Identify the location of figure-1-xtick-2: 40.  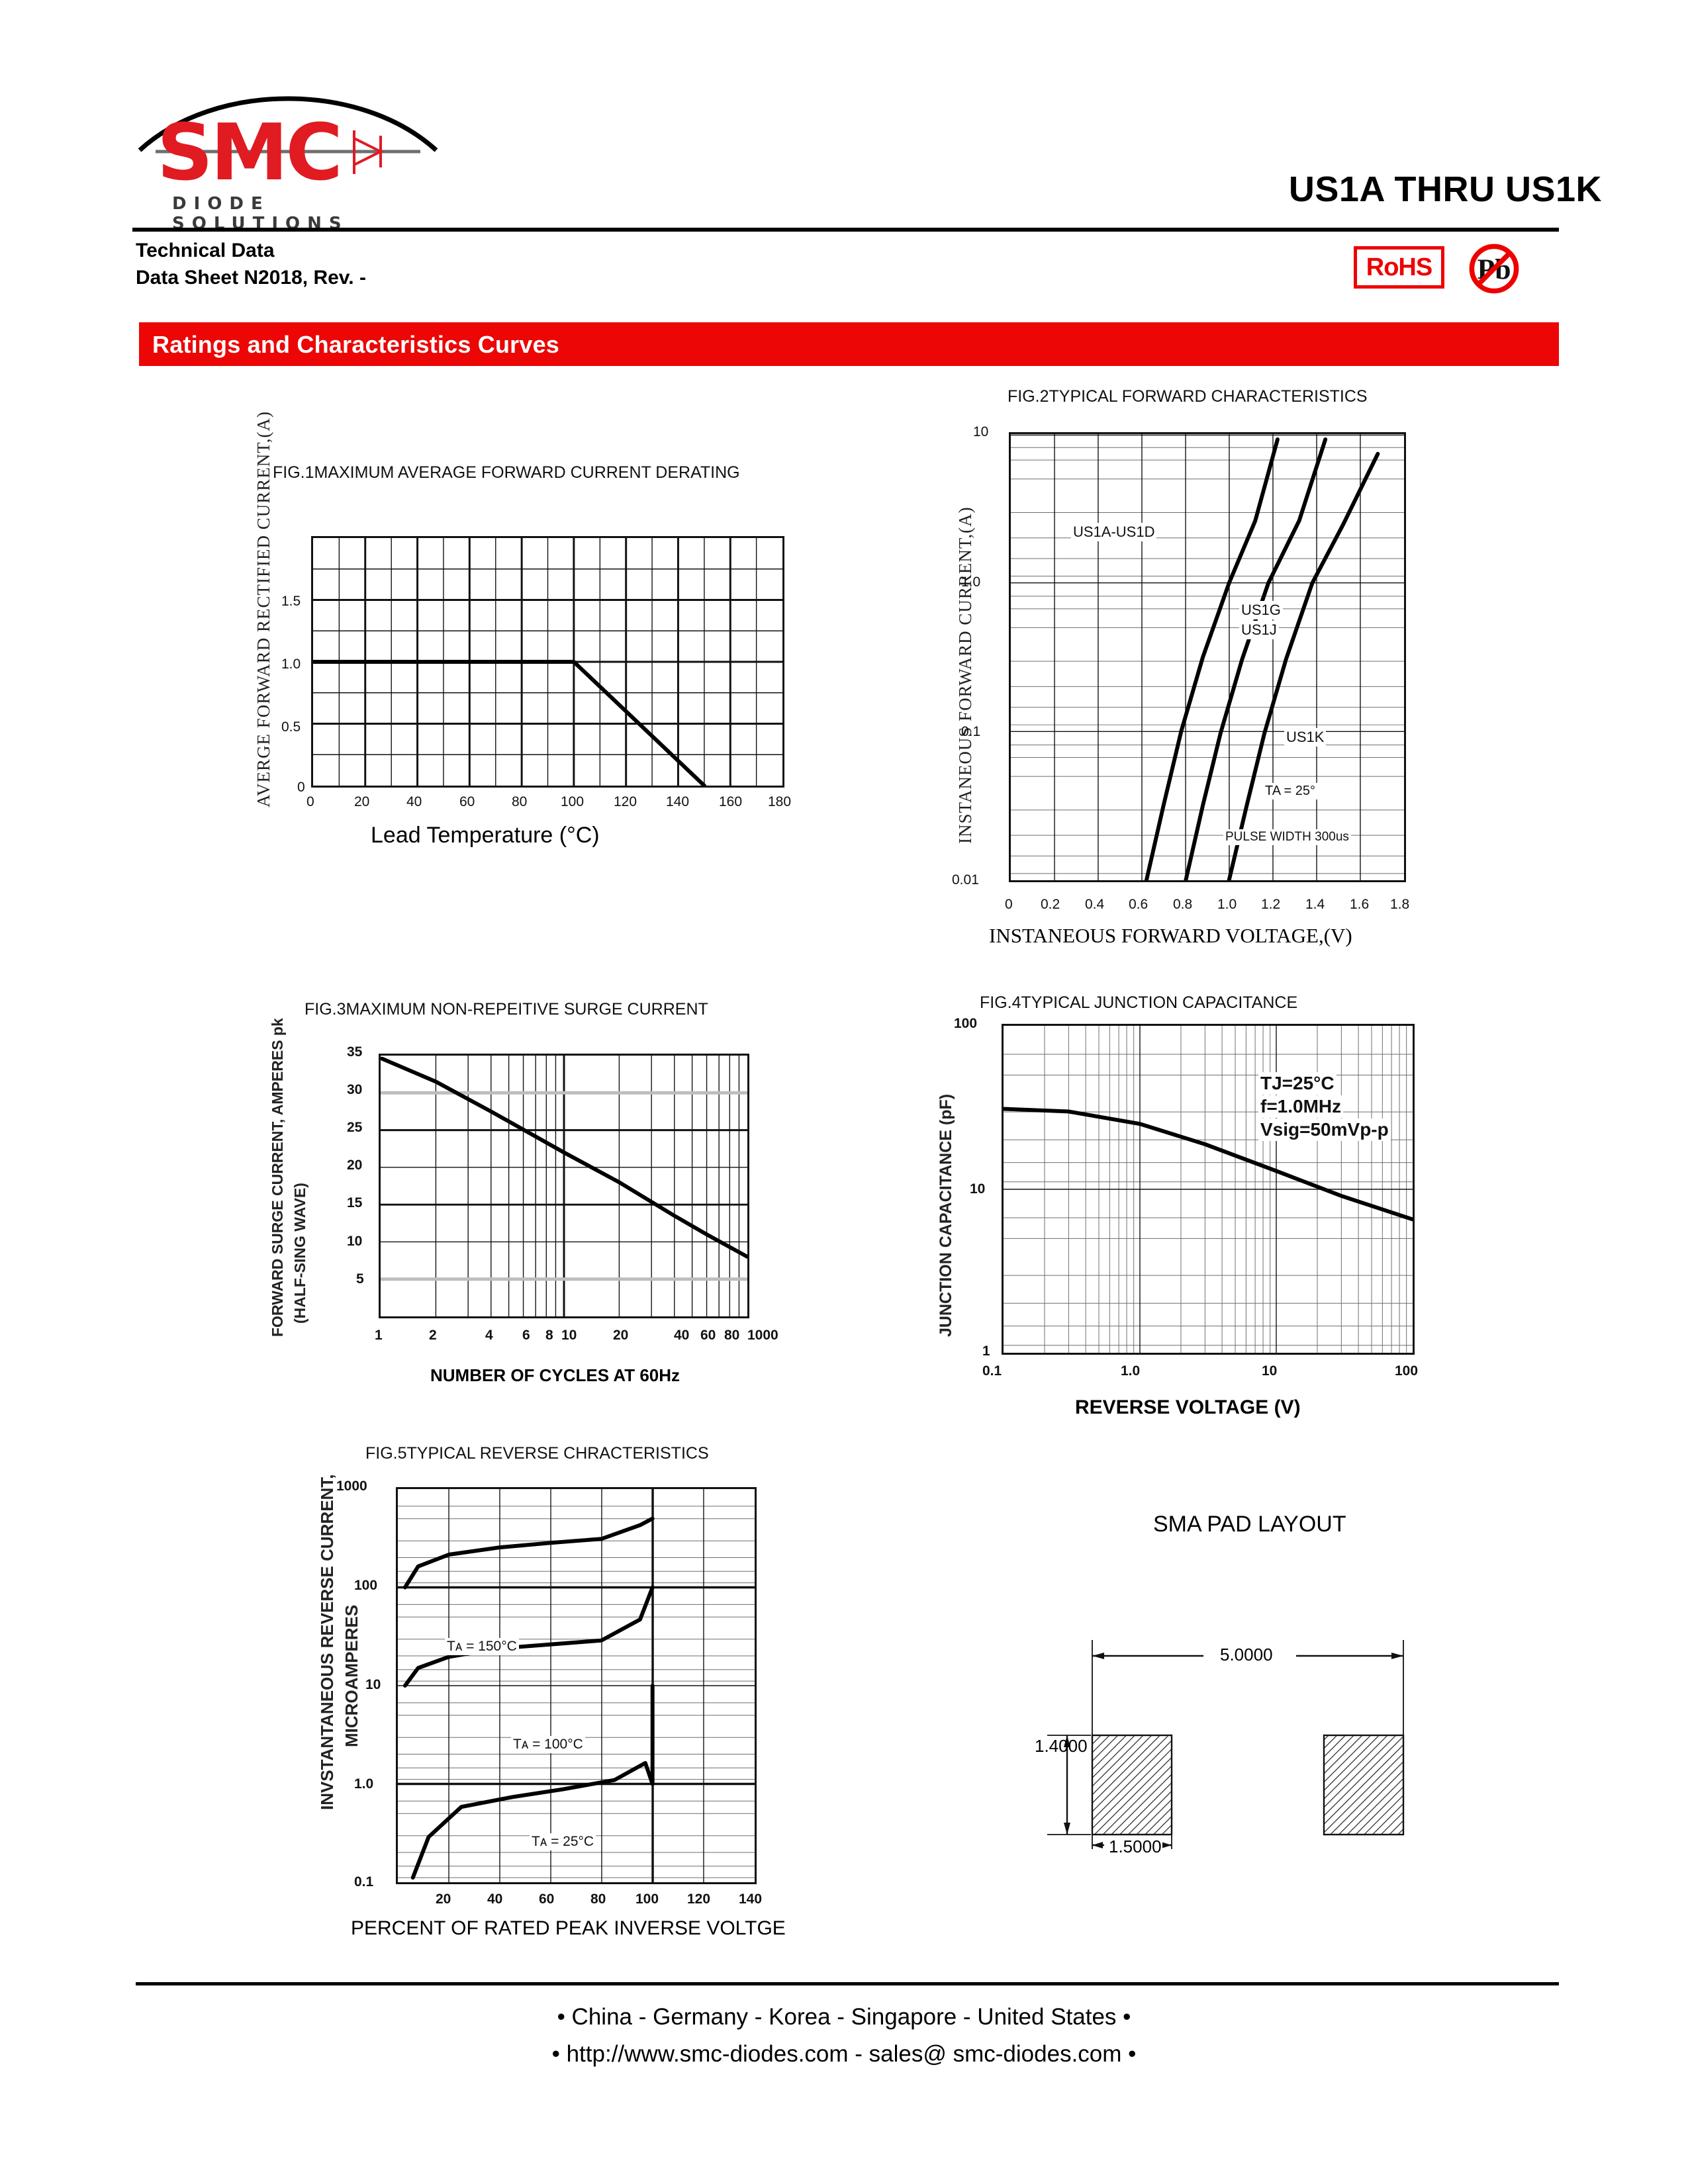
(414, 802).